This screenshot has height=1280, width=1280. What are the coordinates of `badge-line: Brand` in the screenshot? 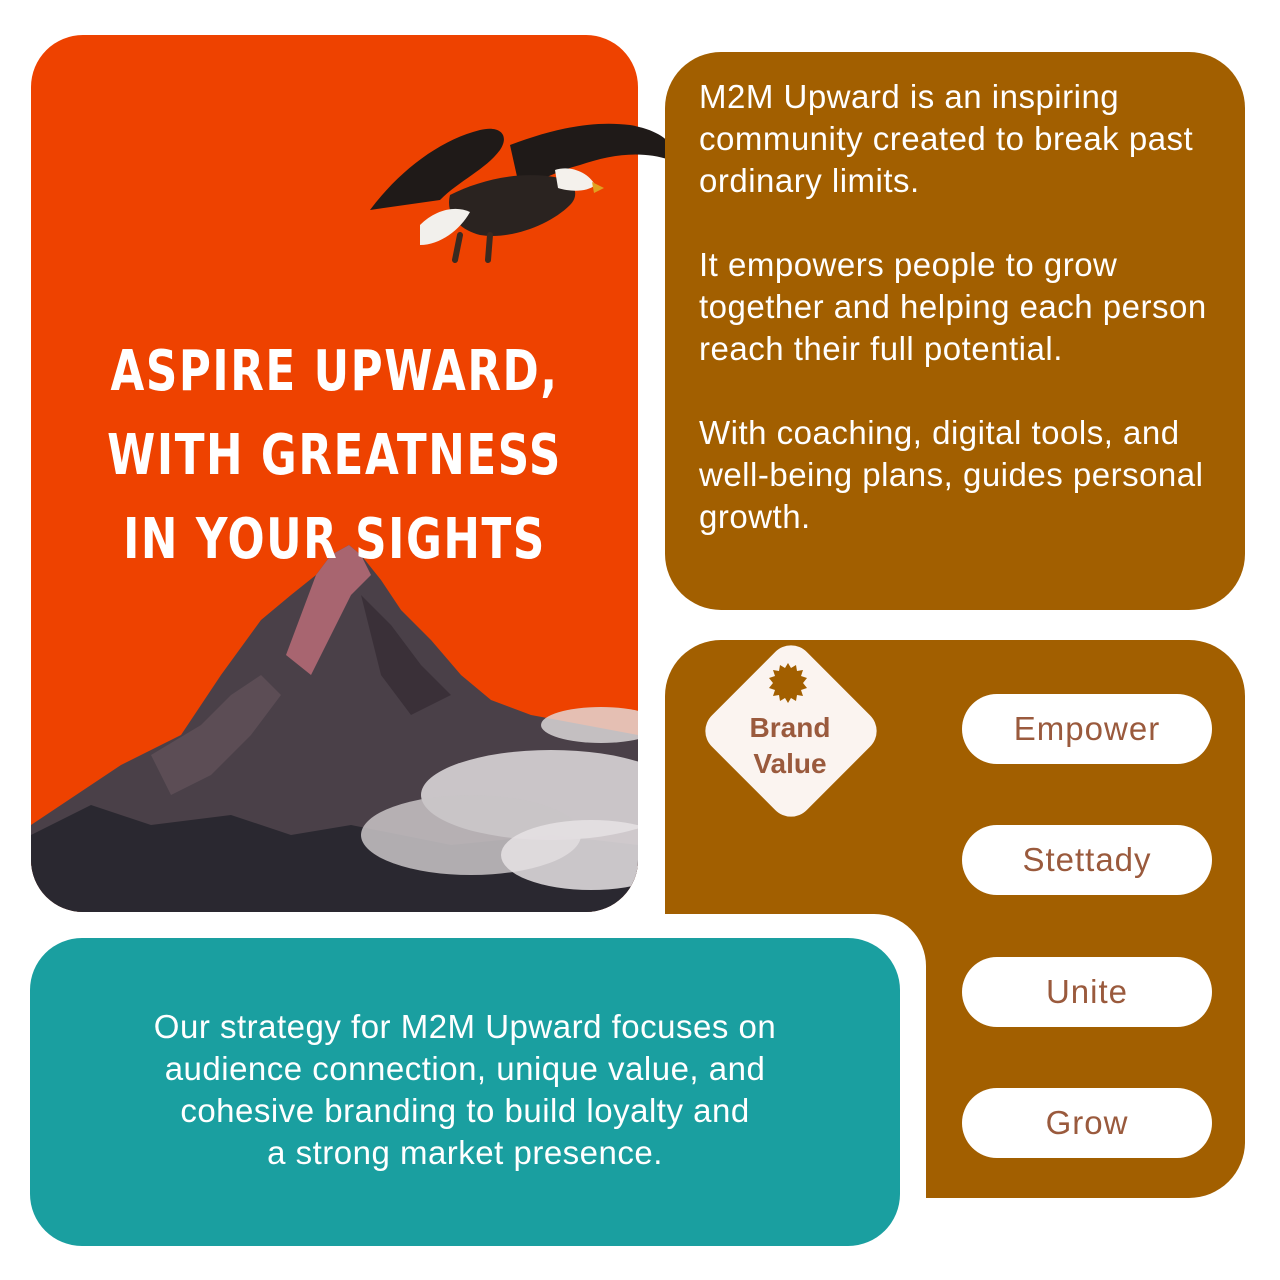 It's located at (790, 727).